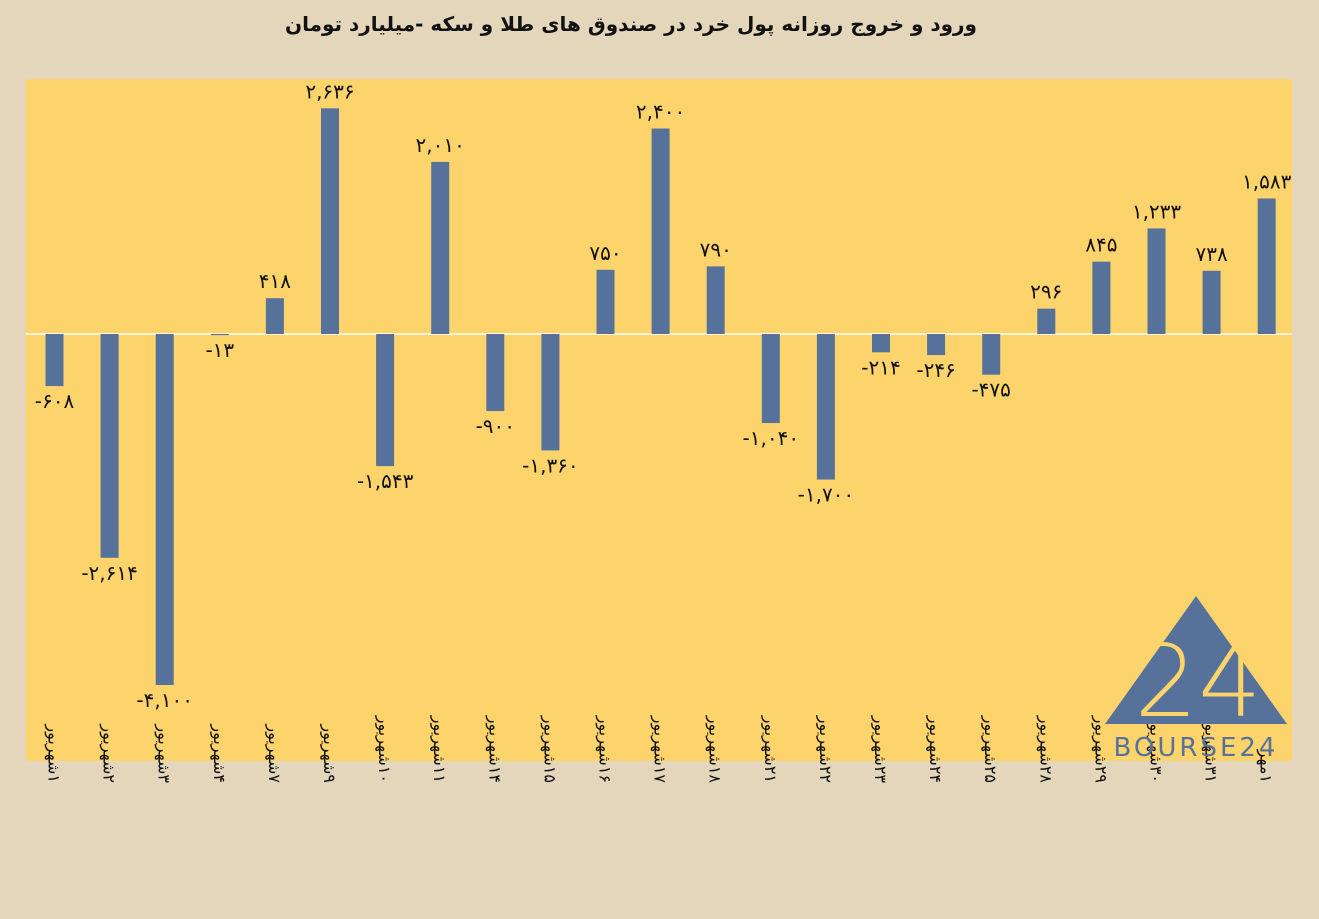 Image resolution: width=1319 pixels, height=919 pixels. What do you see at coordinates (164, 700) in the screenshot?
I see `value-label-3: -۴,۱۰۰` at bounding box center [164, 700].